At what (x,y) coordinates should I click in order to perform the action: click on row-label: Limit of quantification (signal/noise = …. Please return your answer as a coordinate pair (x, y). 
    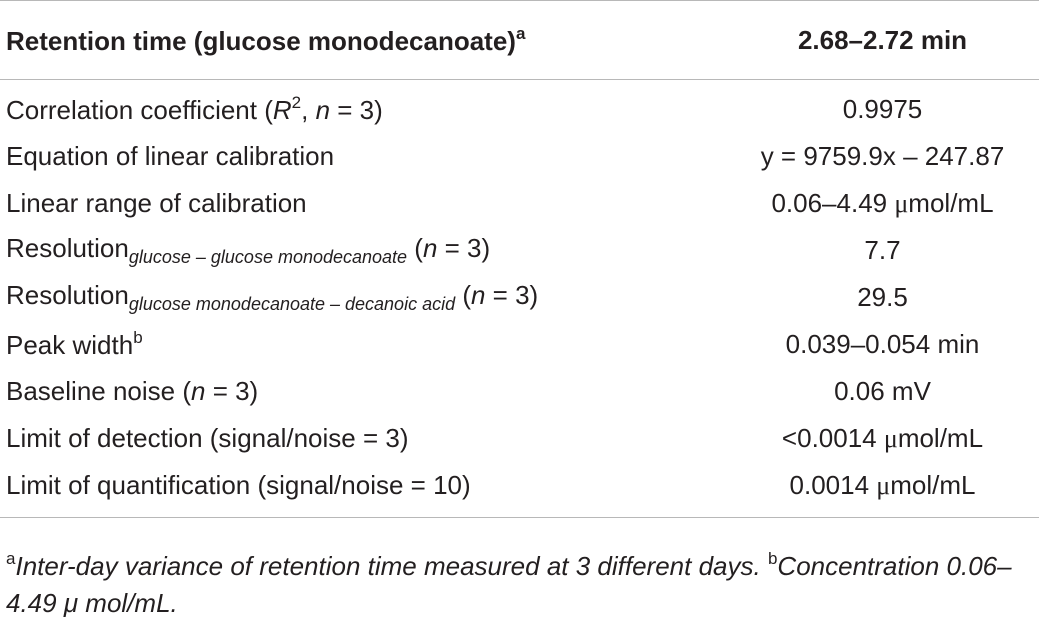
    Looking at the image, I should click on (238, 485).